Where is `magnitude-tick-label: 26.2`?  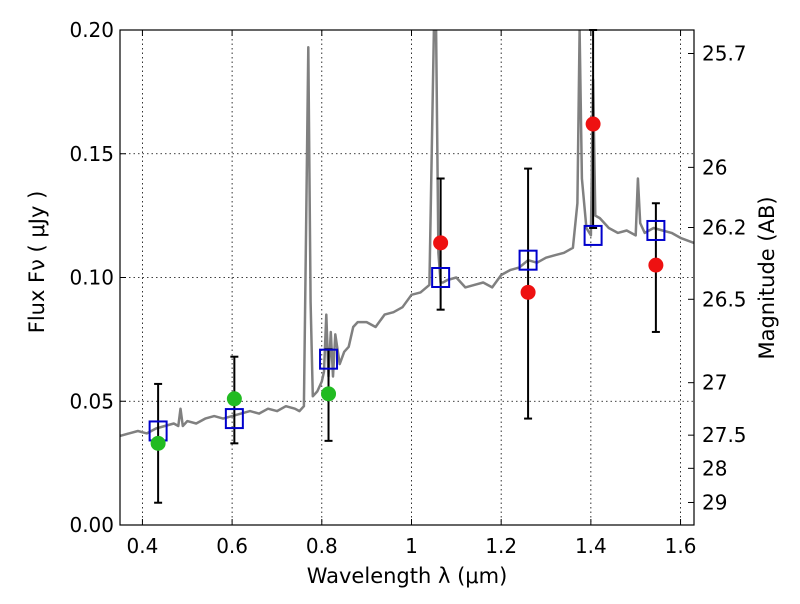
magnitude-tick-label: 26.2 is located at coordinates (724, 228).